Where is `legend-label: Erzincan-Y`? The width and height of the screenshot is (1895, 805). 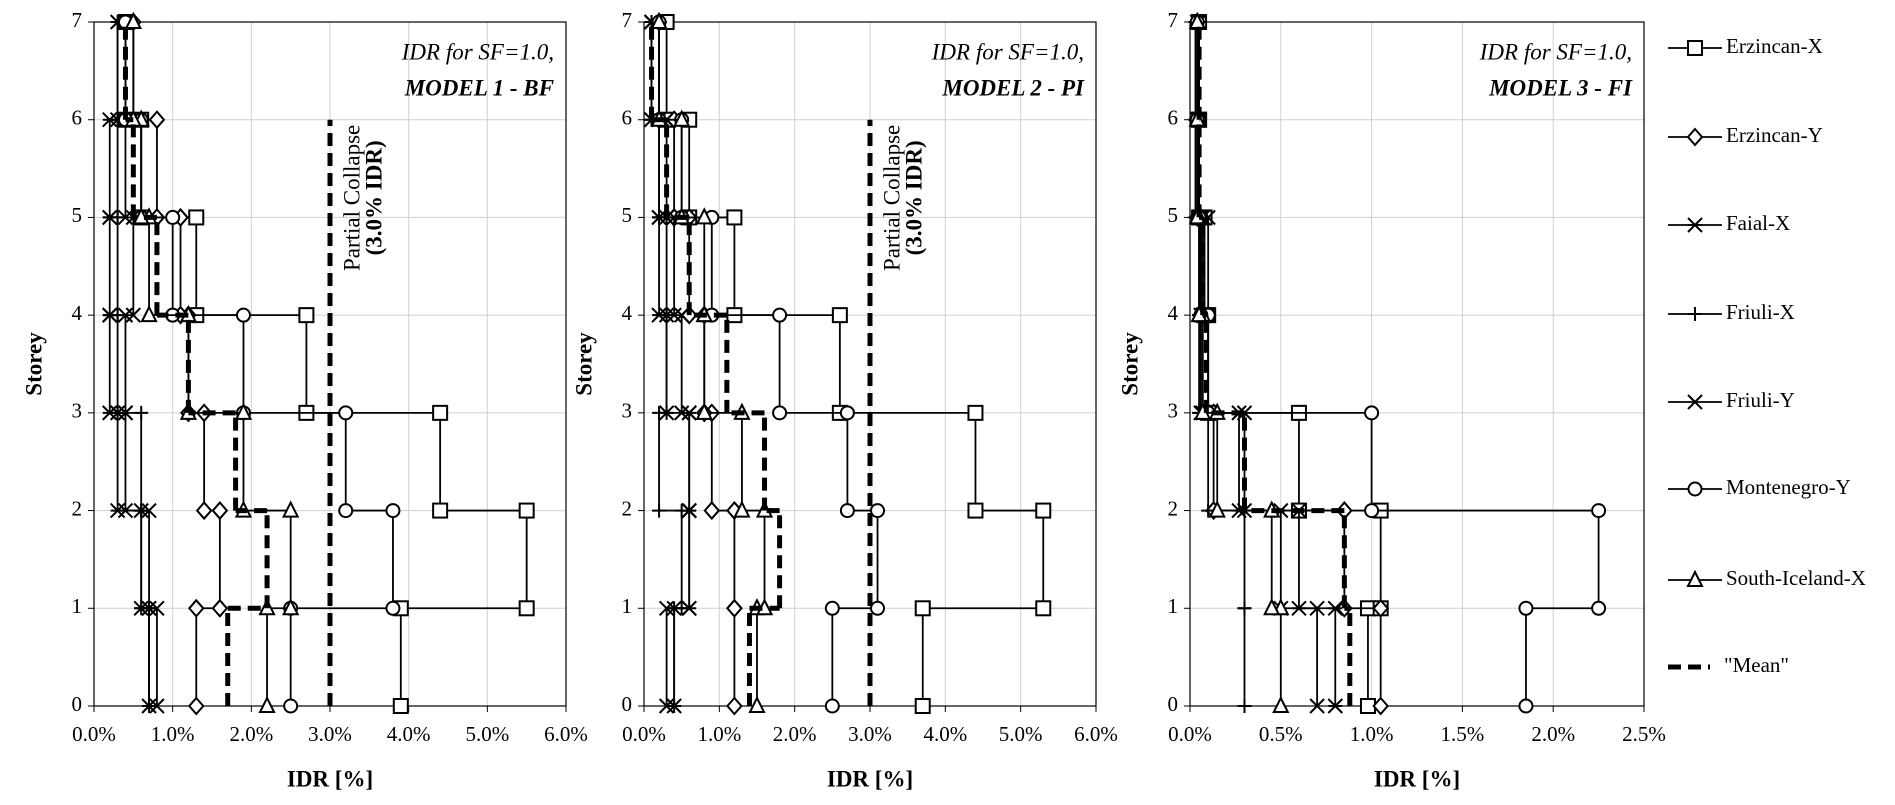 legend-label: Erzincan-Y is located at coordinates (1774, 135).